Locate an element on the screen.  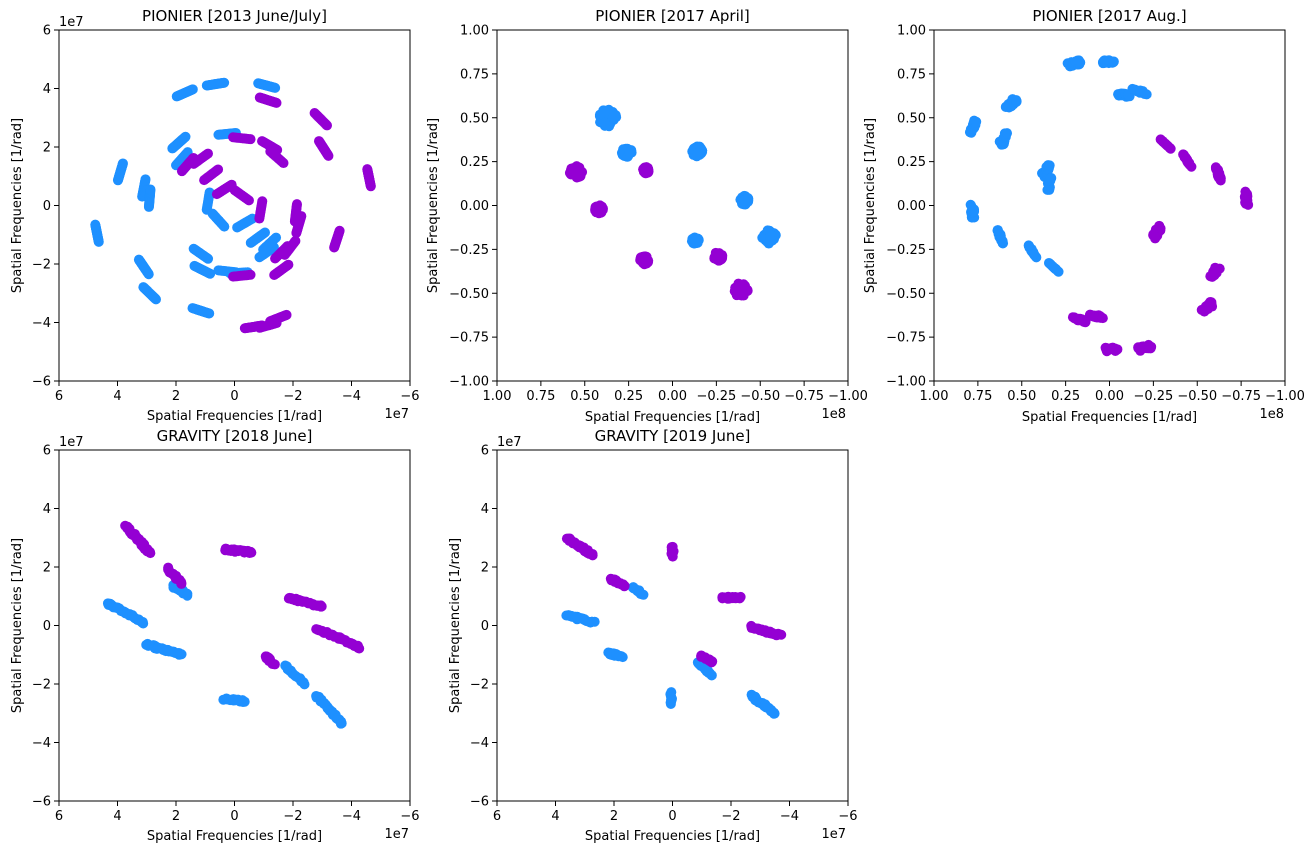
panel-title: PIONIER [2013 June/July] is located at coordinates (234, 16).